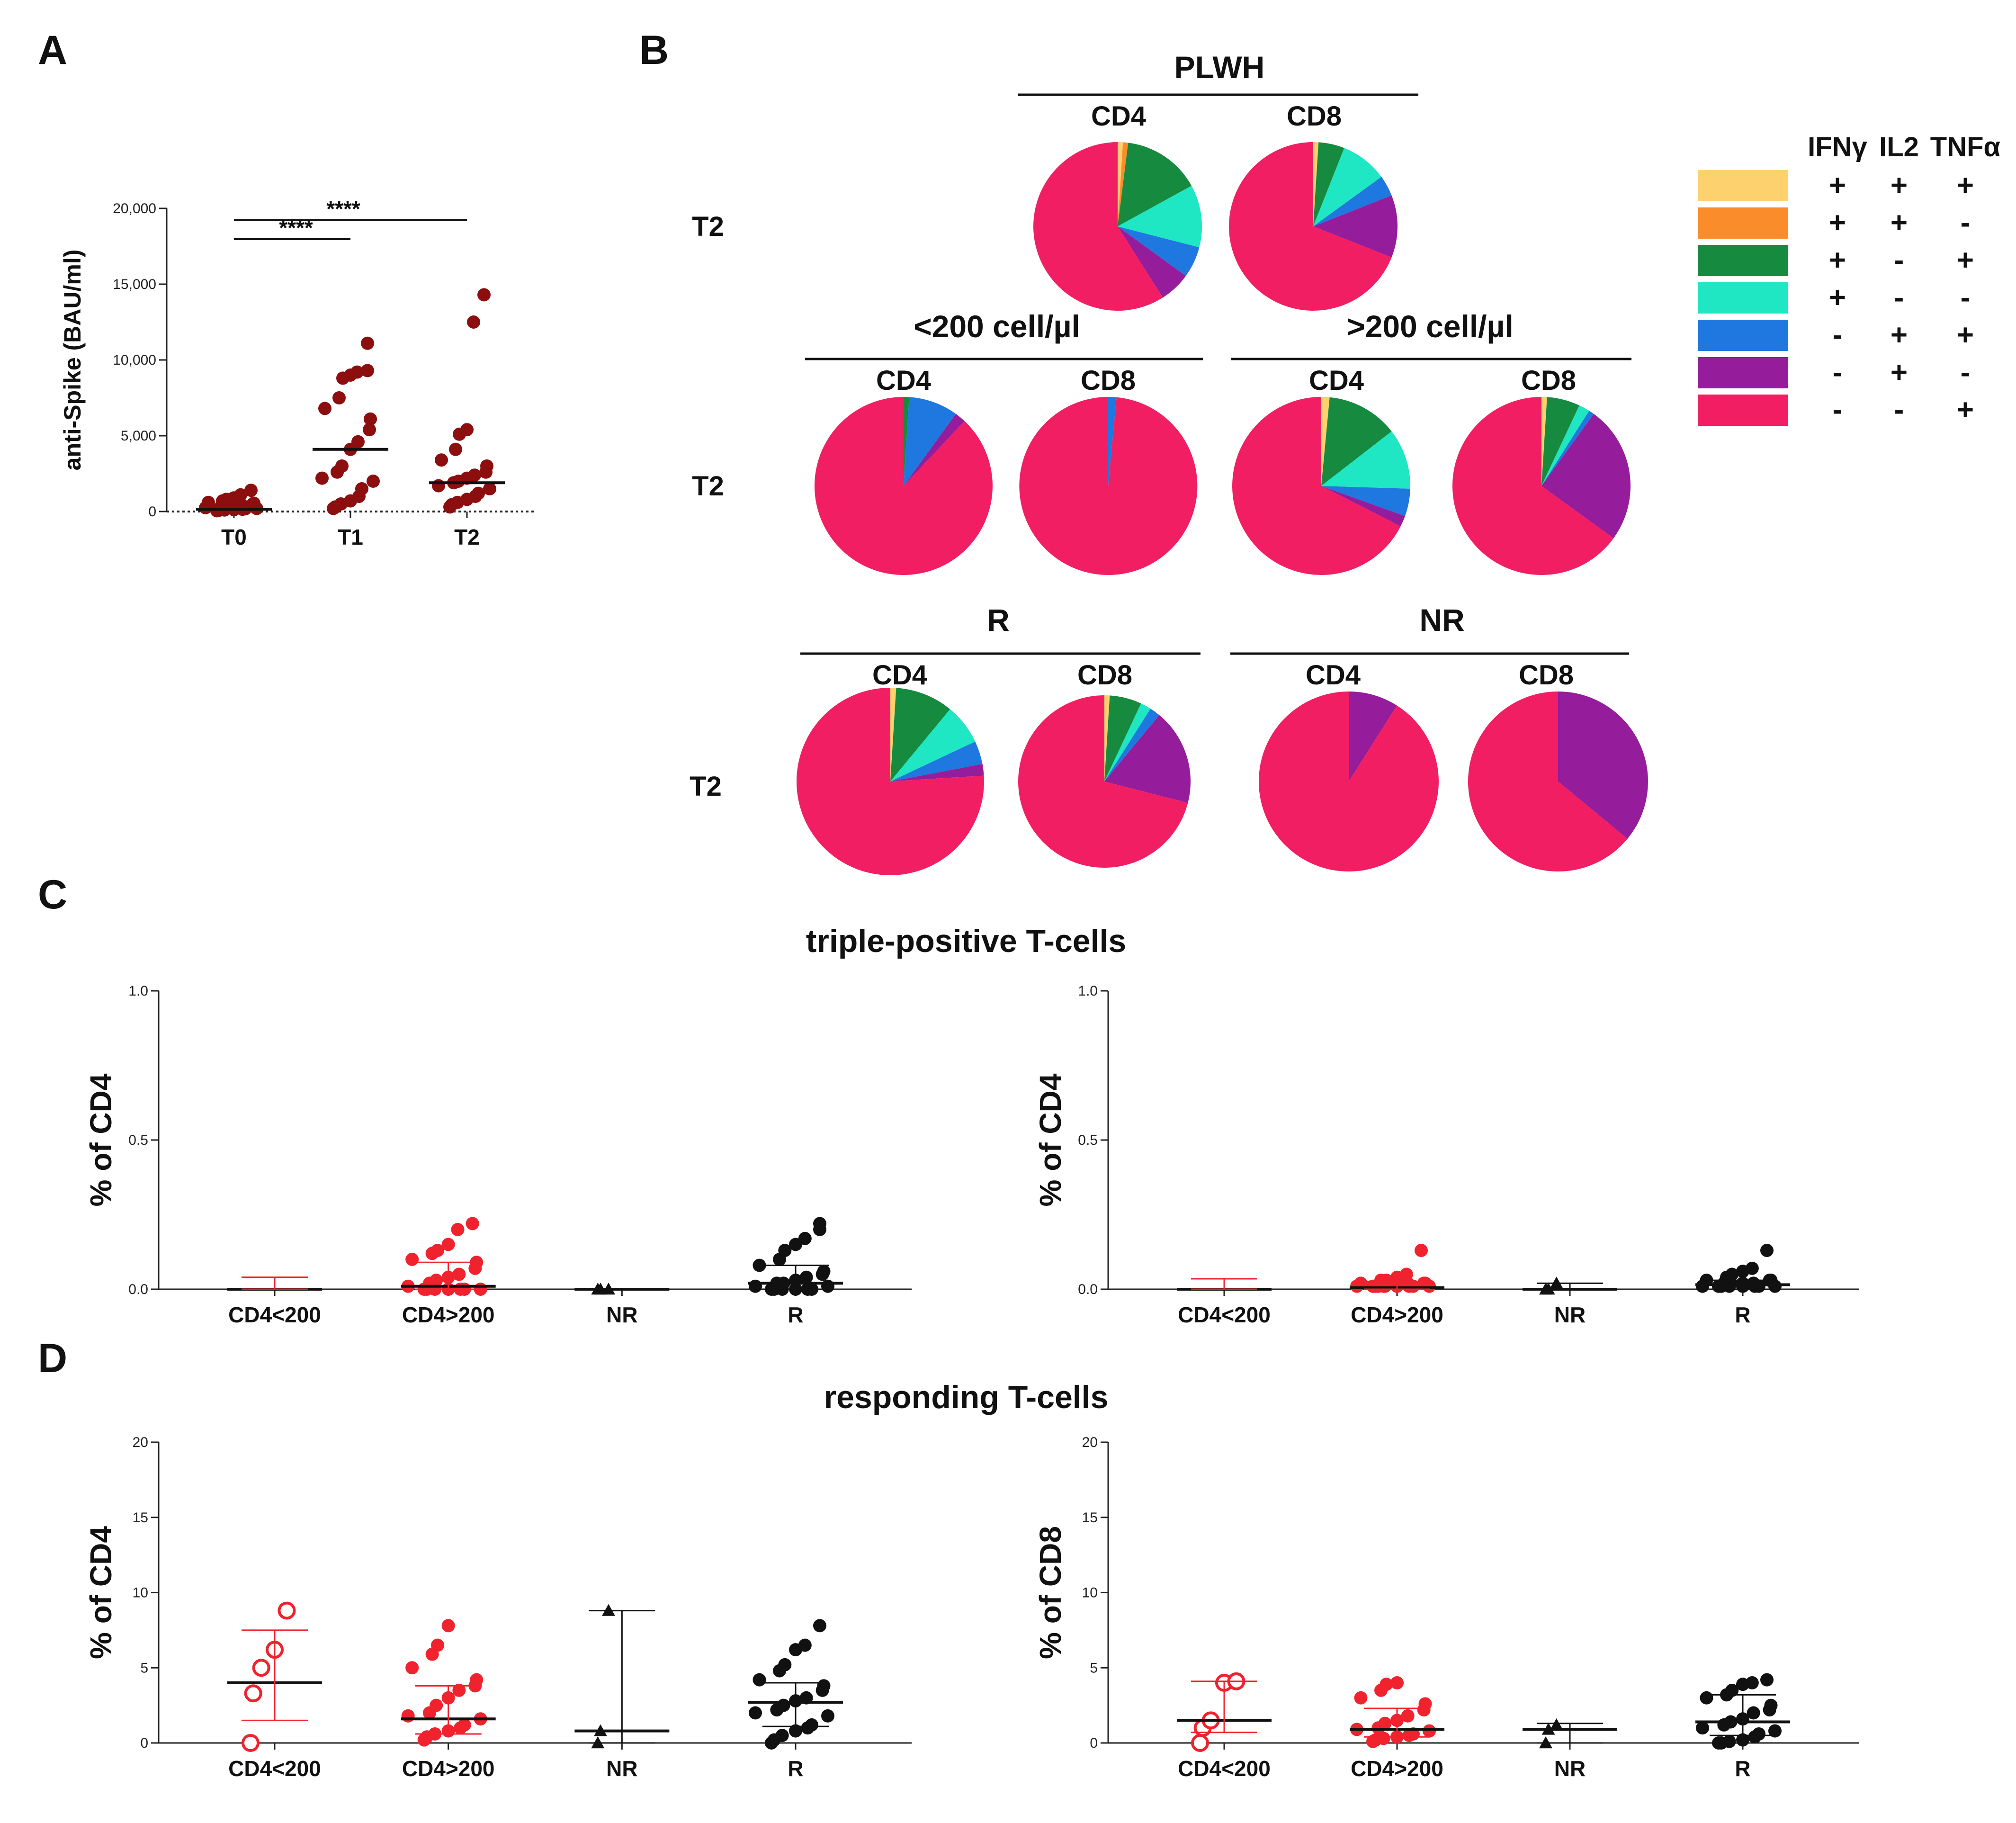  I want to click on pie-label-plwh-cd8: CD8, so click(1314, 116).